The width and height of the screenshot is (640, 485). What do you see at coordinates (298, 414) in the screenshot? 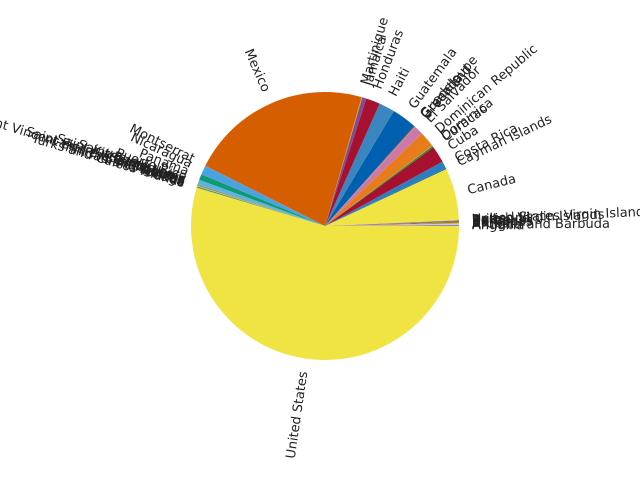
I see `pie-label-united-states: United States` at bounding box center [298, 414].